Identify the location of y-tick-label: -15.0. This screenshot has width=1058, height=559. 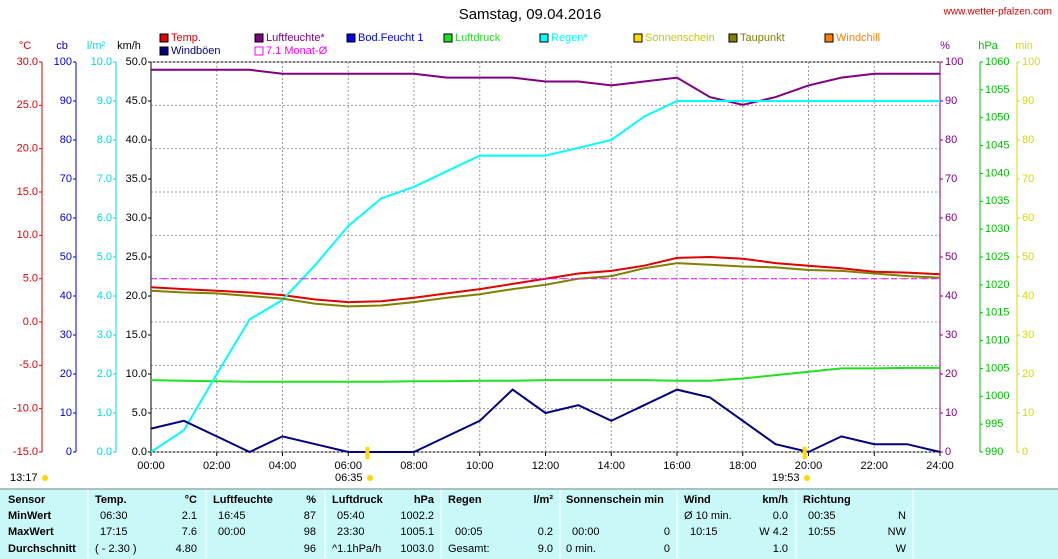
(25, 452).